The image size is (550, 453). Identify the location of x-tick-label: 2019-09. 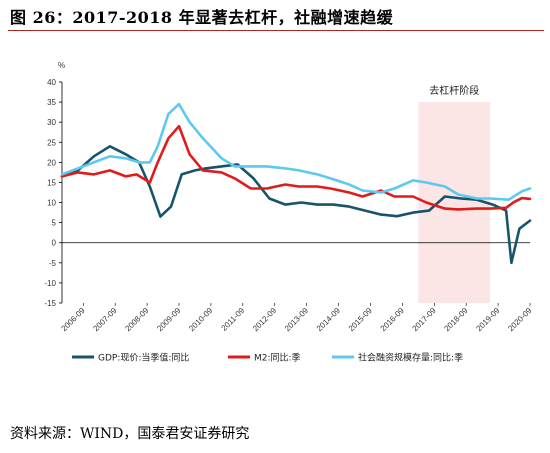
(488, 320).